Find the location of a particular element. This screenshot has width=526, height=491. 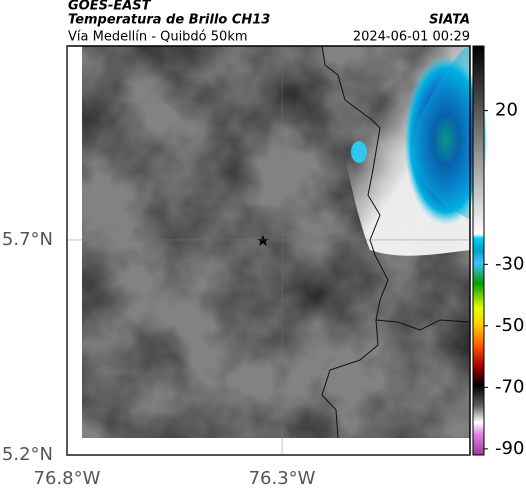

colorbar-tick-label: -90 is located at coordinates (509, 448).